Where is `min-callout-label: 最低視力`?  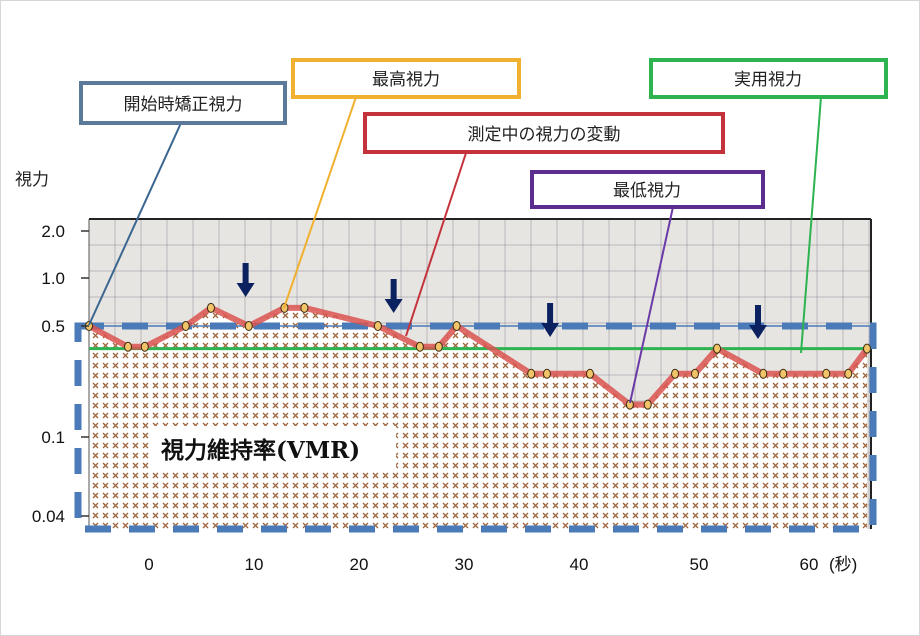
min-callout-label: 最低視力 is located at coordinates (647, 191).